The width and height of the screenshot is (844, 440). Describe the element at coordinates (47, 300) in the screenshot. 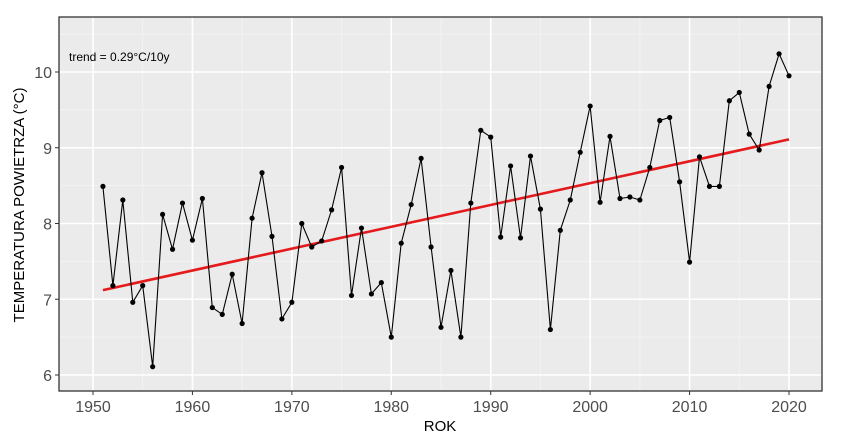

I see `y-tick-label: 7` at that location.